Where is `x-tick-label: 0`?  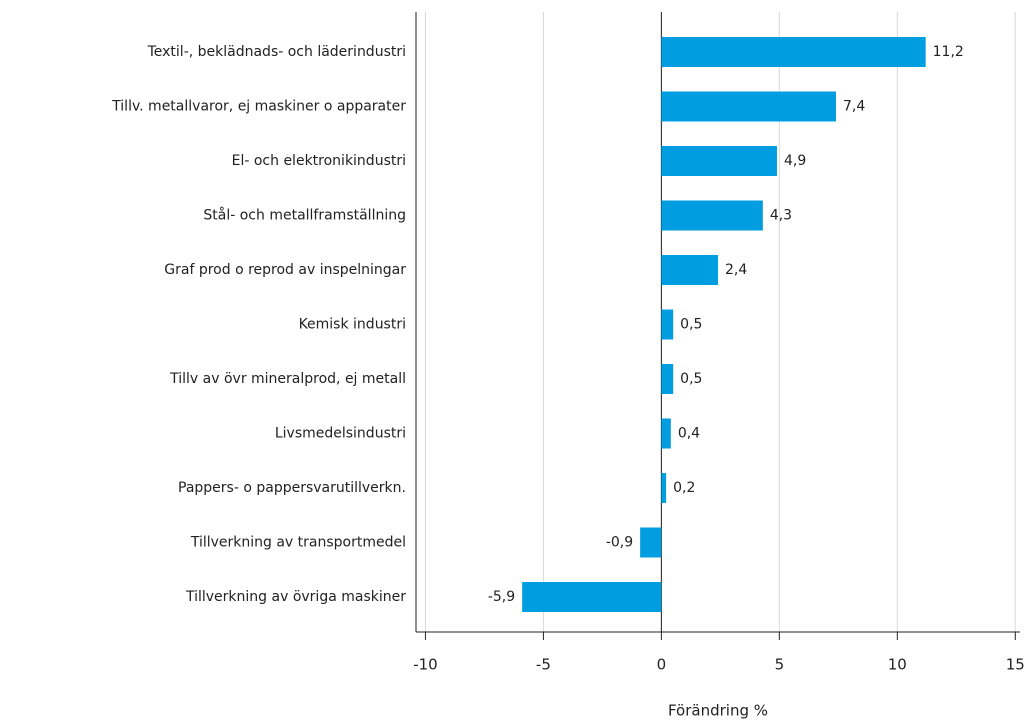
x-tick-label: 0 is located at coordinates (662, 665).